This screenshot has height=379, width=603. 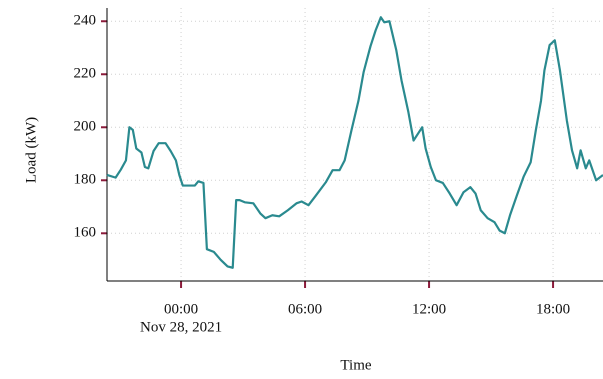 What do you see at coordinates (31, 150) in the screenshot?
I see `y-axis-title: Load (kW)` at bounding box center [31, 150].